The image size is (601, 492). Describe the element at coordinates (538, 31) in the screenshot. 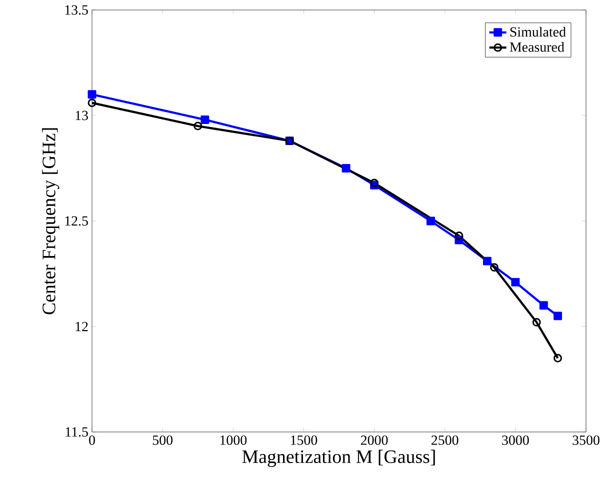

I see `legend-label: Simulated` at that location.